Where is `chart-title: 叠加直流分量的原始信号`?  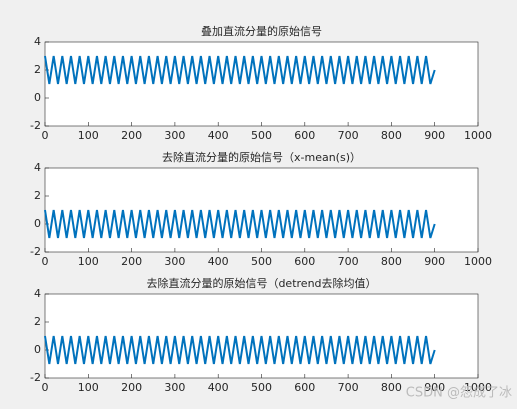
chart-title: 叠加直流分量的原始信号 is located at coordinates (261, 31).